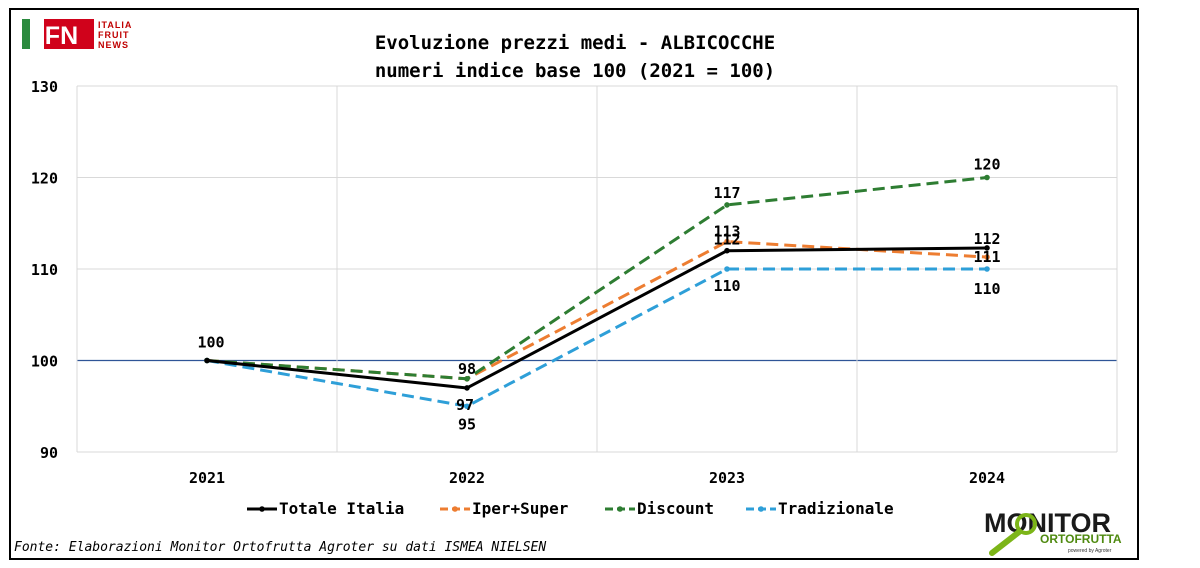  Describe the element at coordinates (467, 424) in the screenshot. I see `data-label: 95` at that location.